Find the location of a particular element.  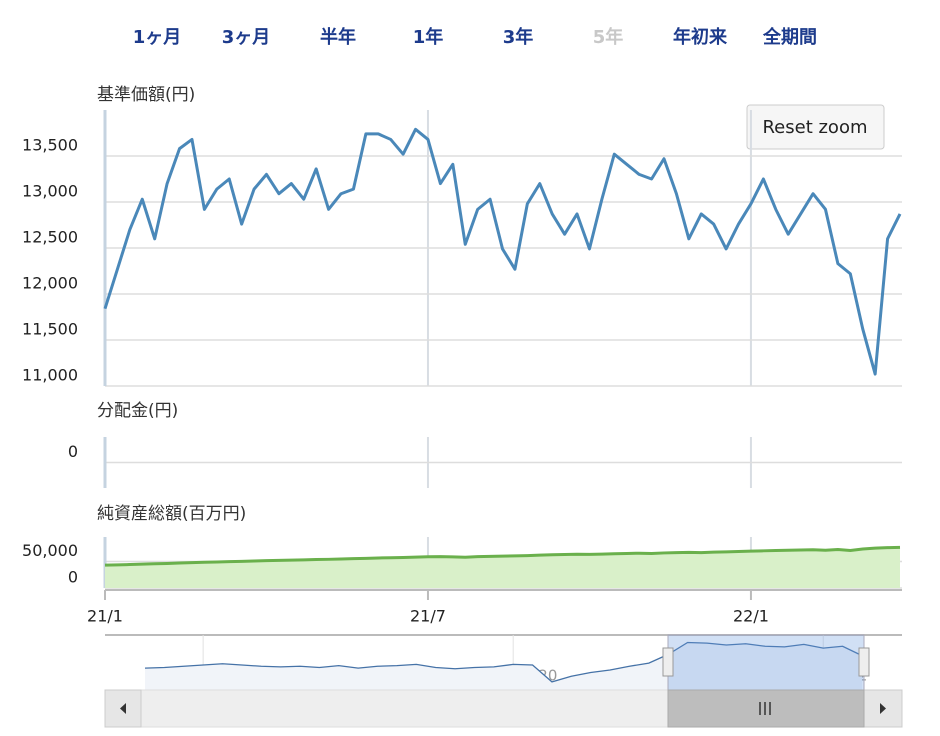

y-tick-label: 13,500 is located at coordinates (50, 145).